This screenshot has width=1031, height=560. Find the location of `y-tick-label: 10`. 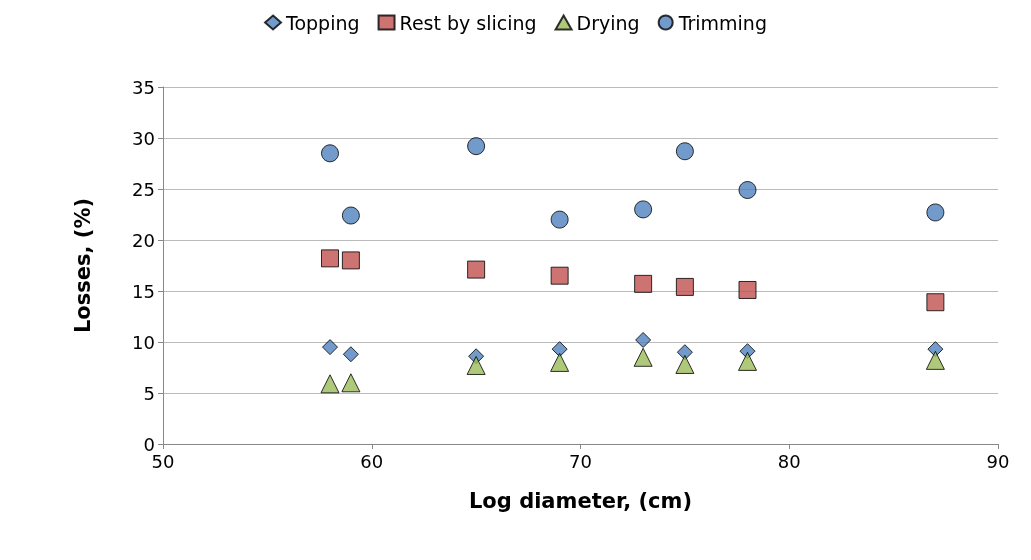

y-tick-label: 10 is located at coordinates (143, 342).